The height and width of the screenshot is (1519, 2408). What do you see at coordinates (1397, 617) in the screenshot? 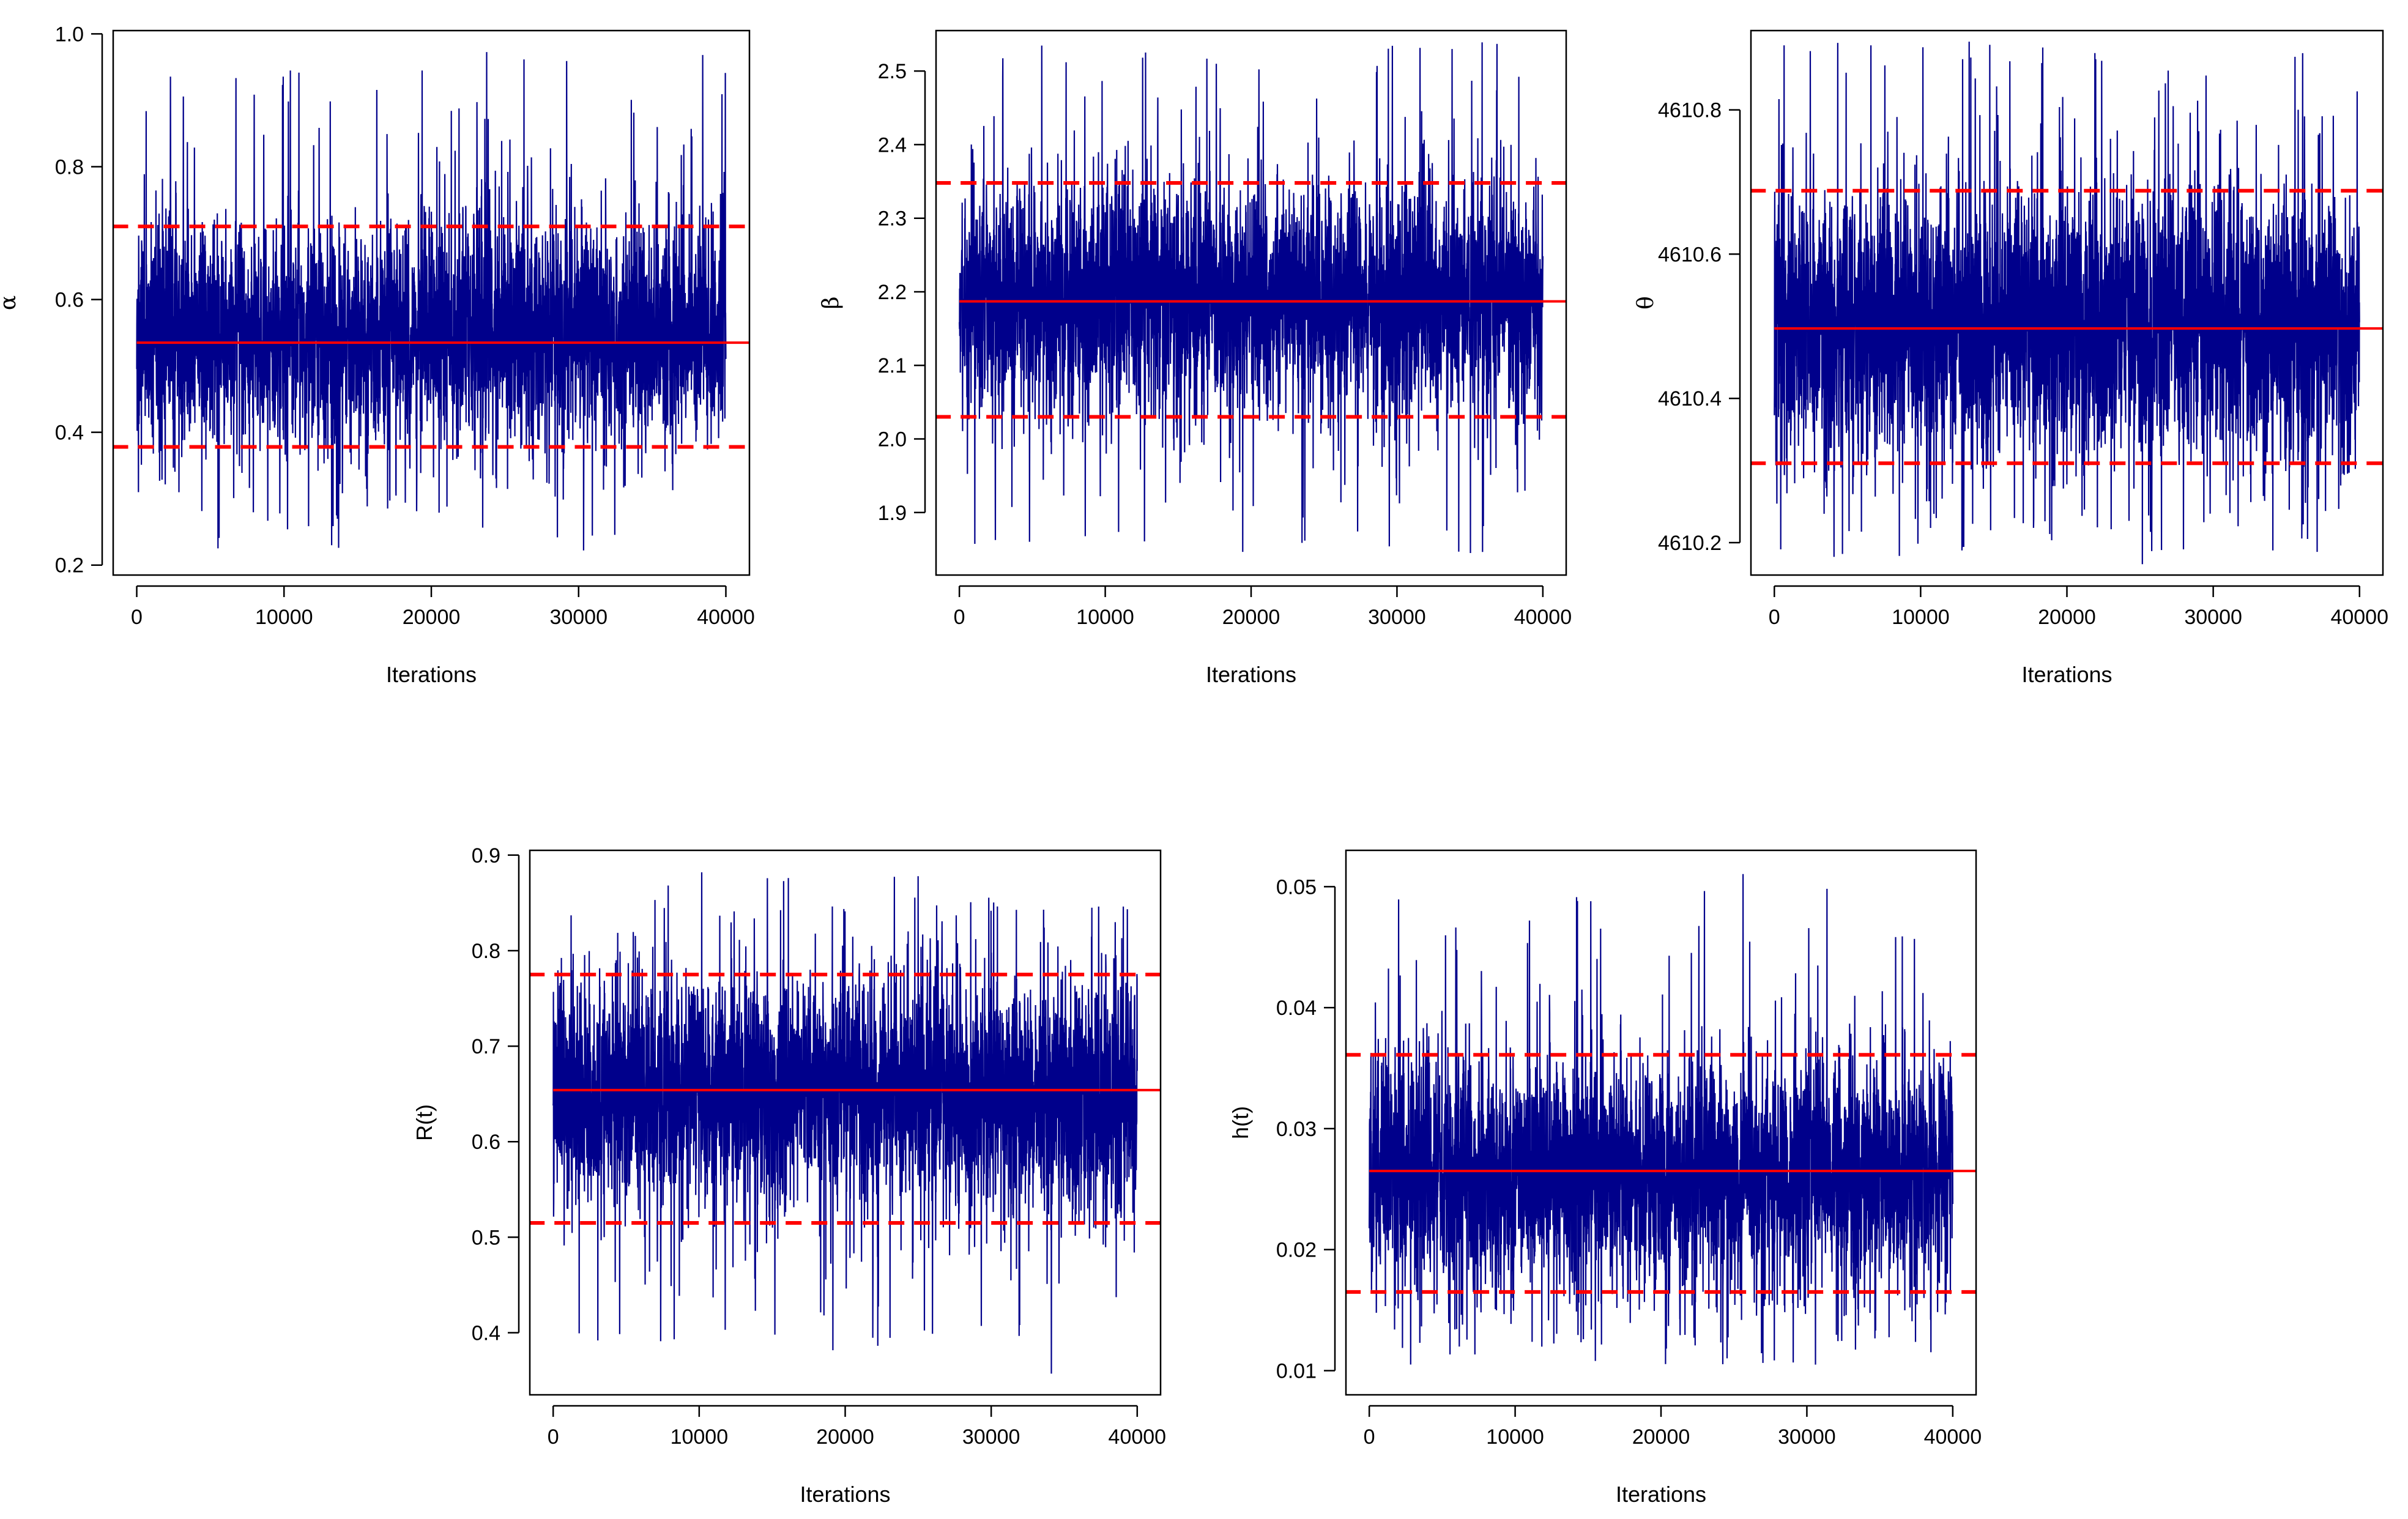
I see `x-tick-label-beta: 30000` at bounding box center [1397, 617].